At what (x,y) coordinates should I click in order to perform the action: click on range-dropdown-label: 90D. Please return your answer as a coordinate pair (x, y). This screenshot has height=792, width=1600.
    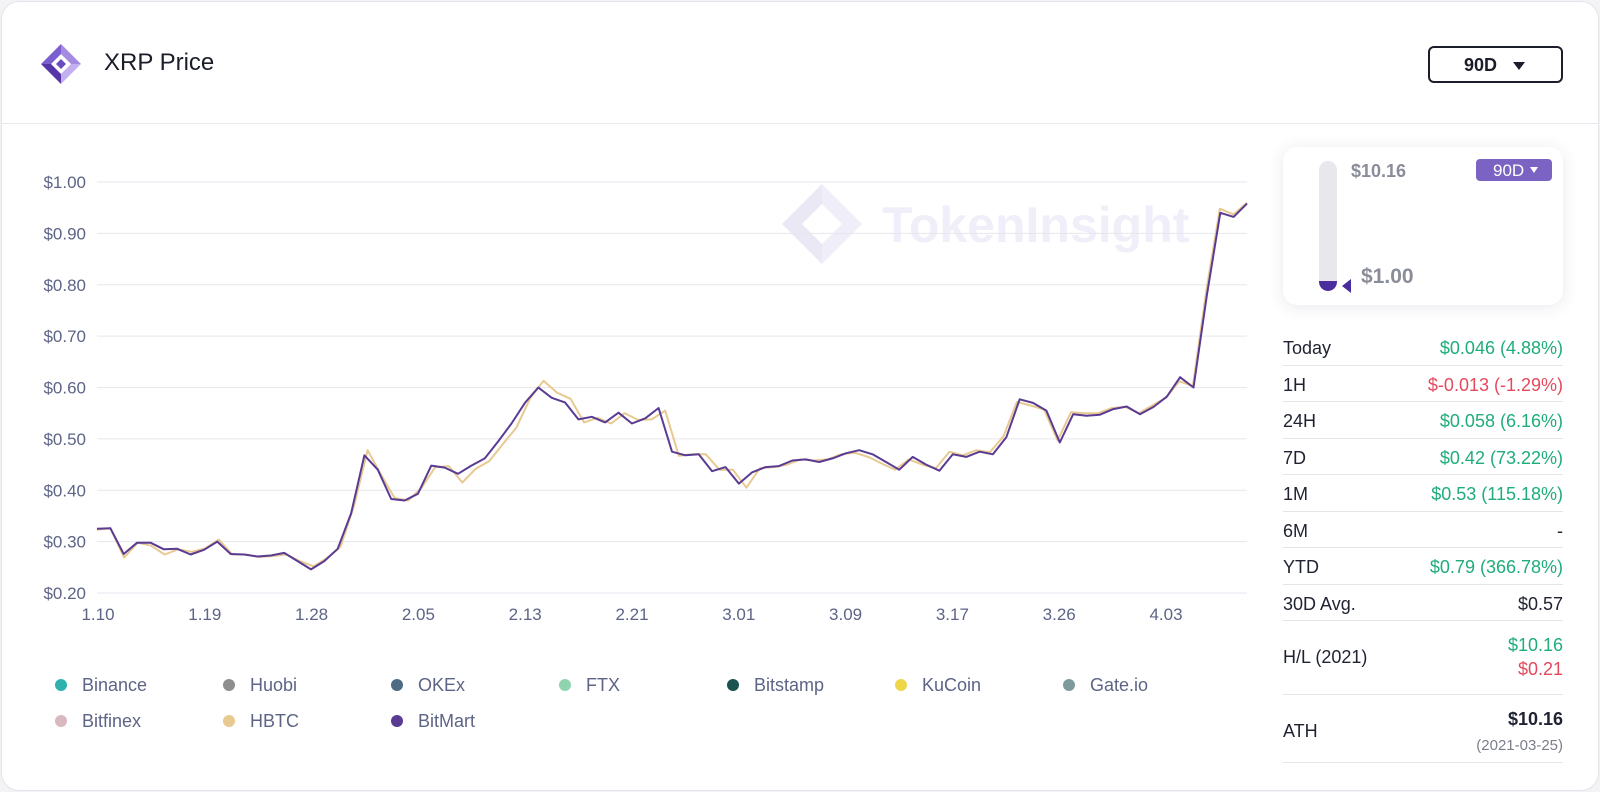
    Looking at the image, I should click on (1481, 65).